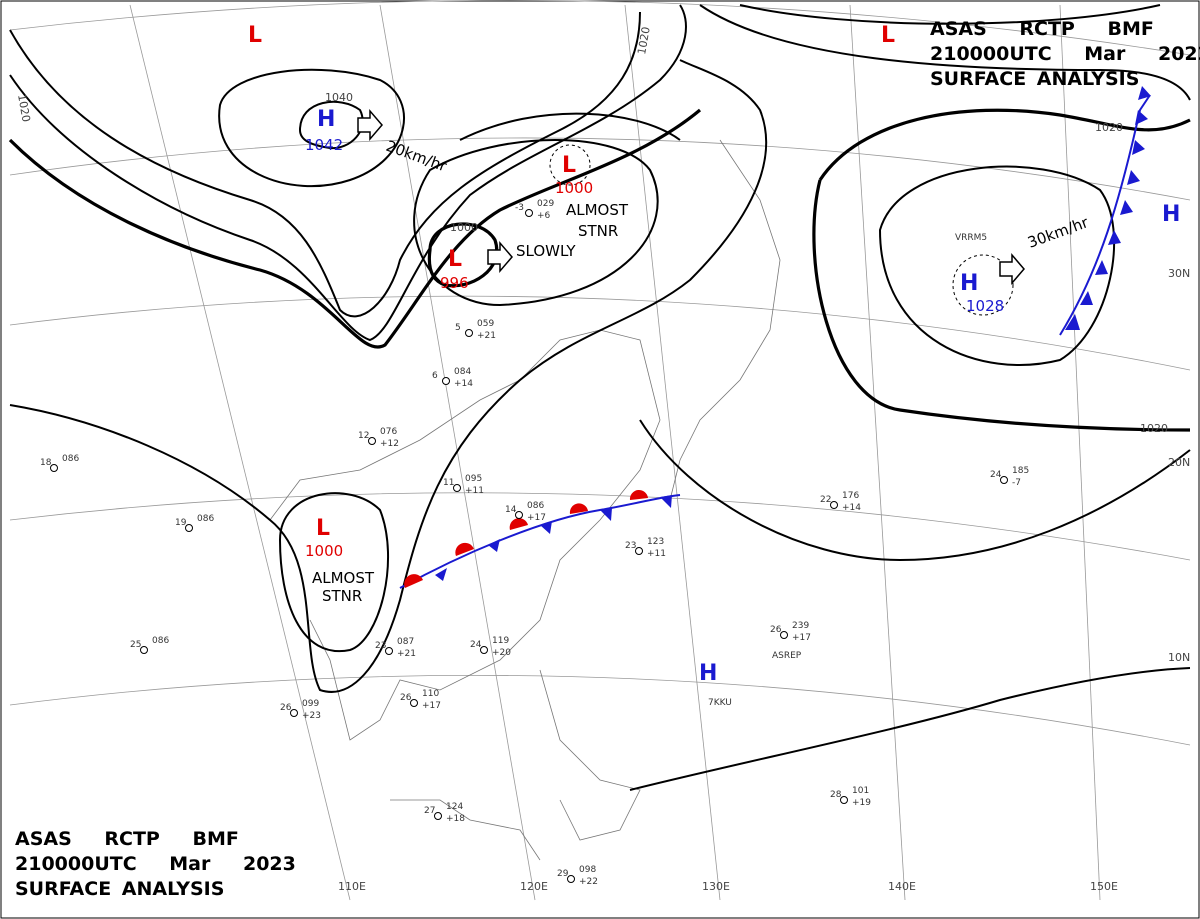 The width and height of the screenshot is (1200, 919). I want to click on station-temp: 22, so click(825, 500).